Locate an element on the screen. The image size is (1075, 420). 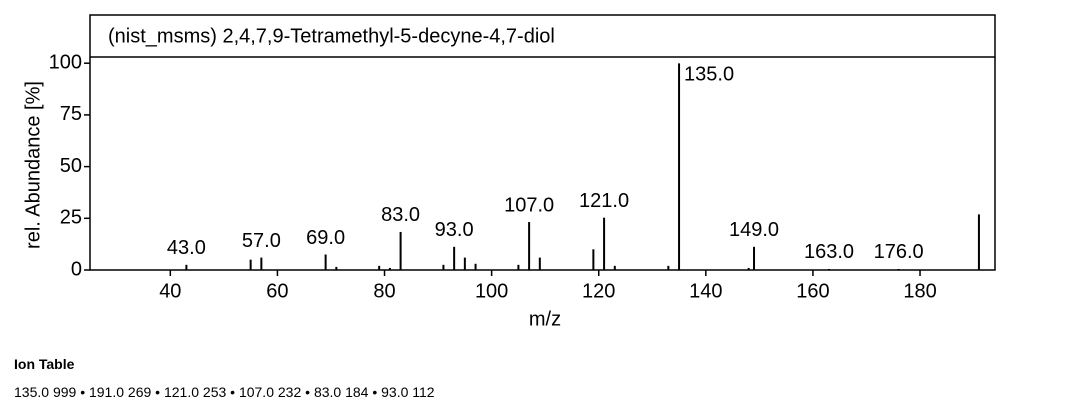
peak-label: 149.0 is located at coordinates (754, 230).